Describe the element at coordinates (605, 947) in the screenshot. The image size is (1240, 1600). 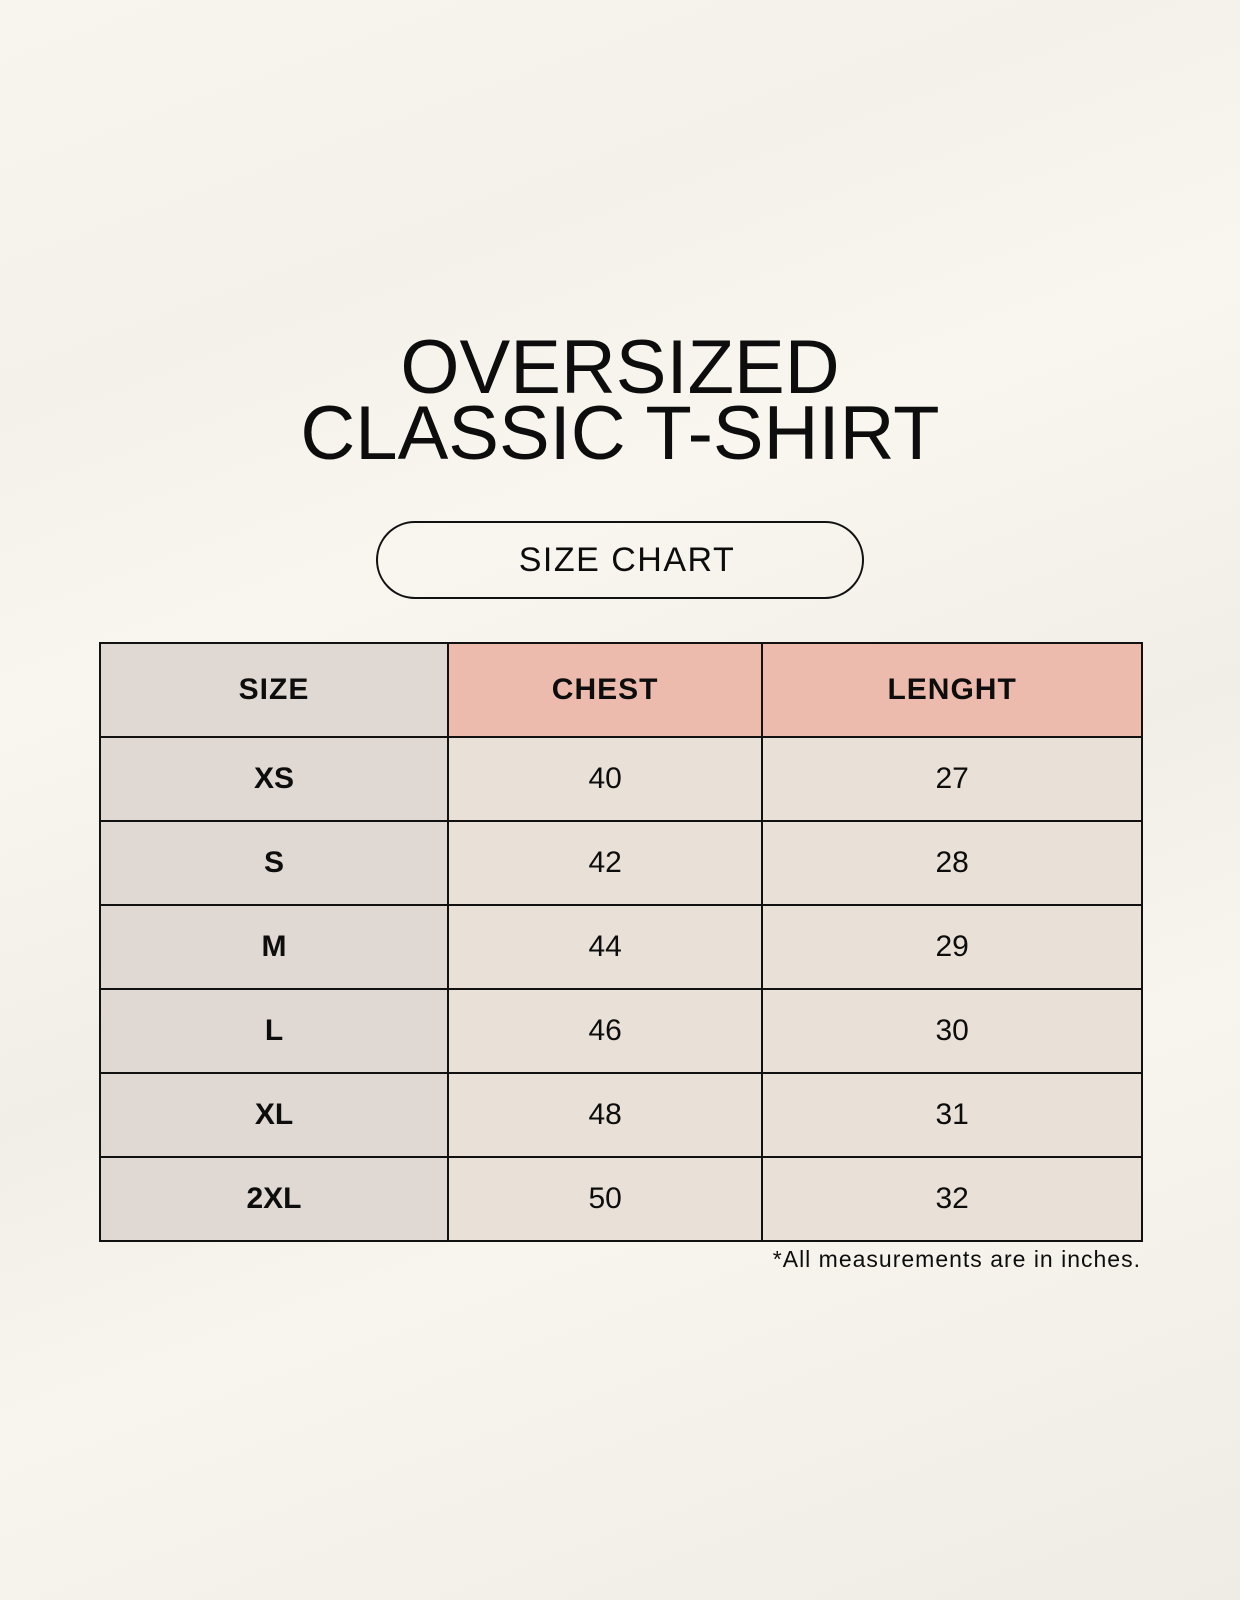
I see `cell-chest: 44` at that location.